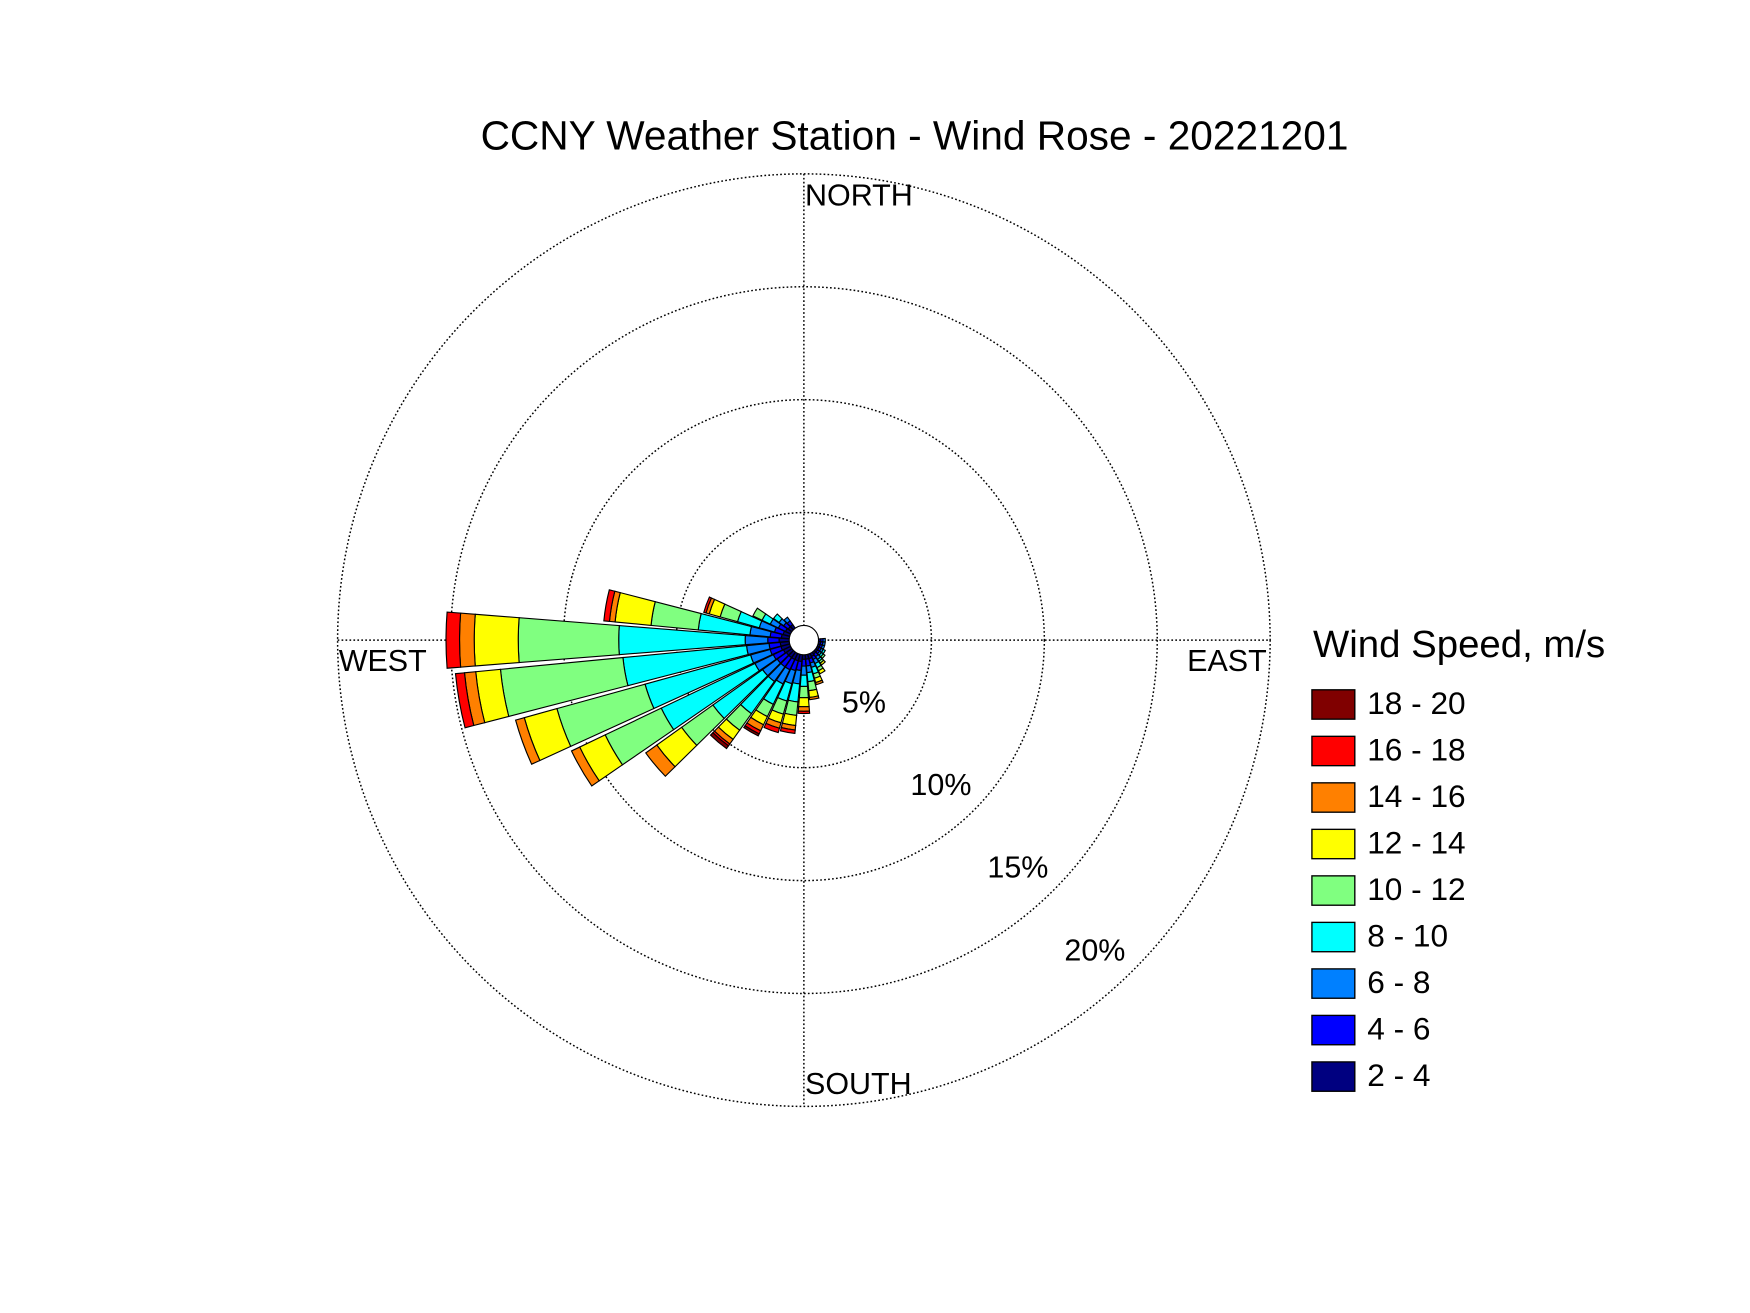 The height and width of the screenshot is (1313, 1750). What do you see at coordinates (940, 785) in the screenshot?
I see `r-tick-label: 10%` at bounding box center [940, 785].